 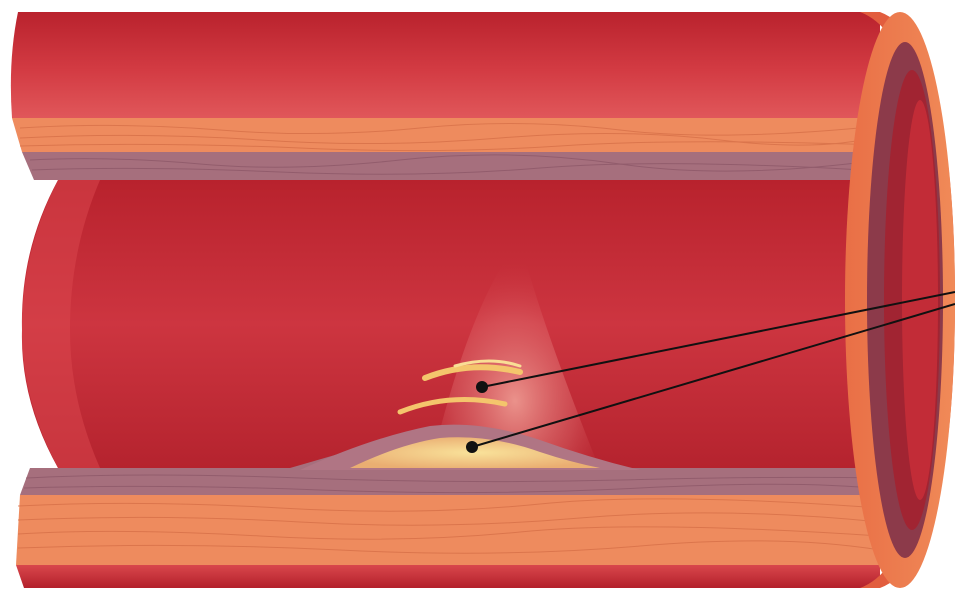 I want to click on atherosclerotic-plaque, so click(x=470, y=355).